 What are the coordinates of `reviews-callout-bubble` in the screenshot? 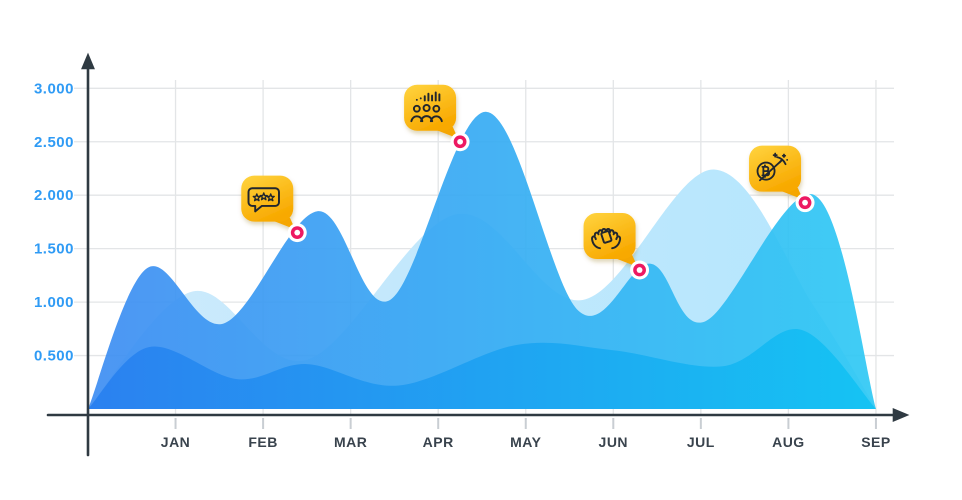 It's located at (268, 202).